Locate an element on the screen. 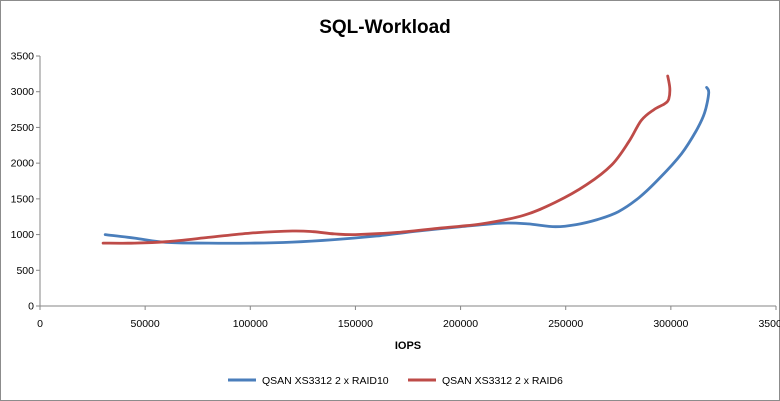  y-tick-label: 0 is located at coordinates (31, 307).